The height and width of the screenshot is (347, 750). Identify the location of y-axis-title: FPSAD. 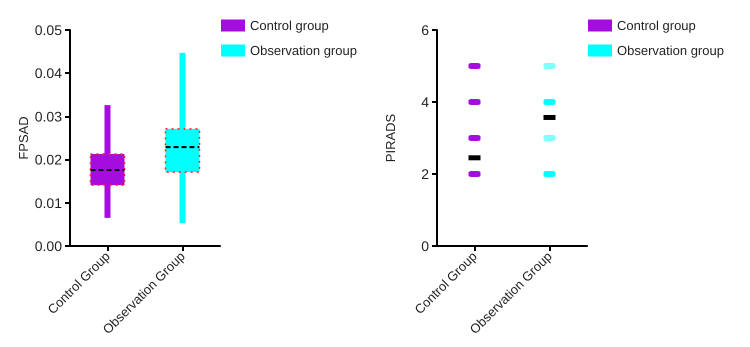
(23, 138).